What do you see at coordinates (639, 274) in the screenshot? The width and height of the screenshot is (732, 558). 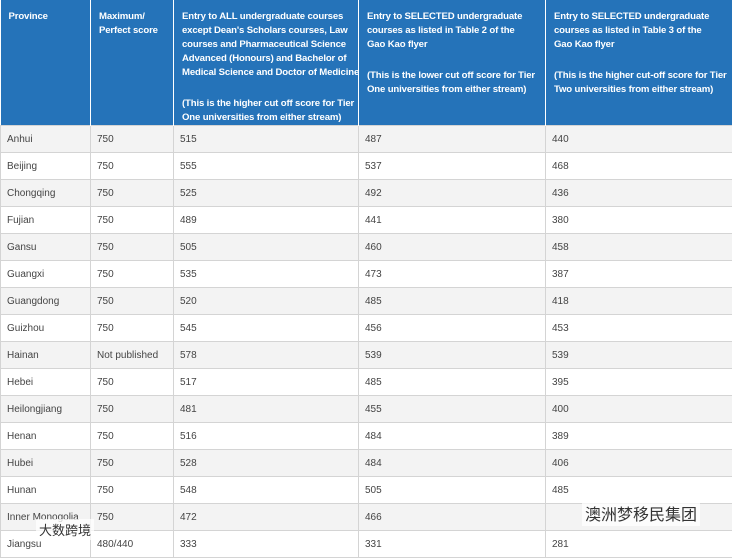 I see `table-cell: 387` at bounding box center [639, 274].